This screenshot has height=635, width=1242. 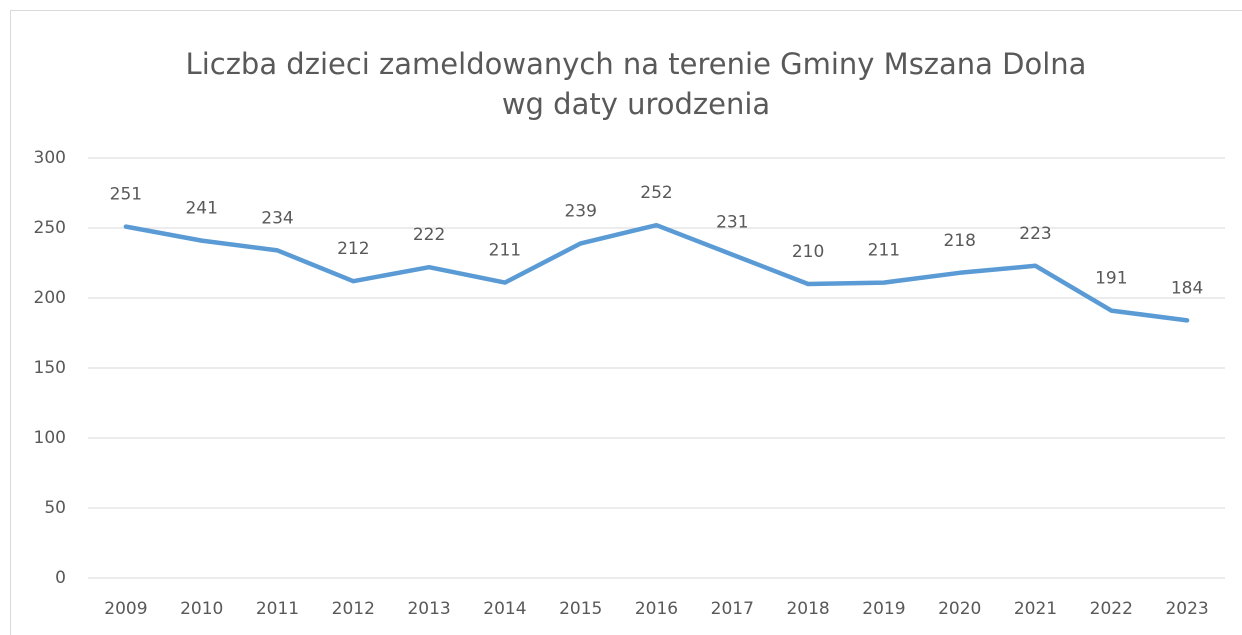 I want to click on x-tick-label: 2016, so click(x=656, y=609).